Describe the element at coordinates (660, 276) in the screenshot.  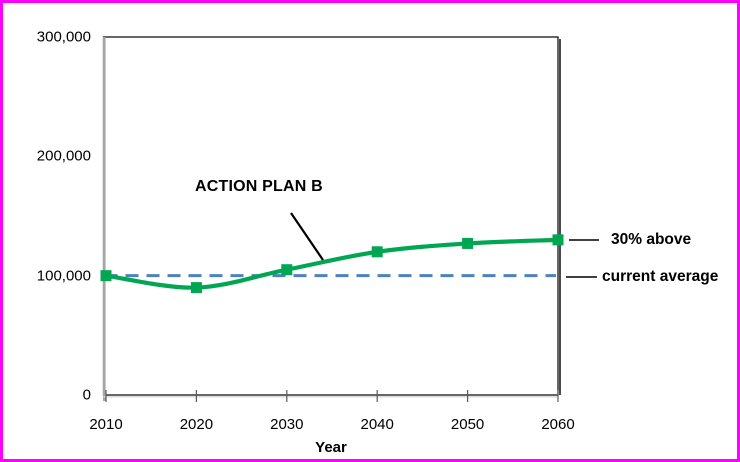
I see `reference-line-annotation: current average` at that location.